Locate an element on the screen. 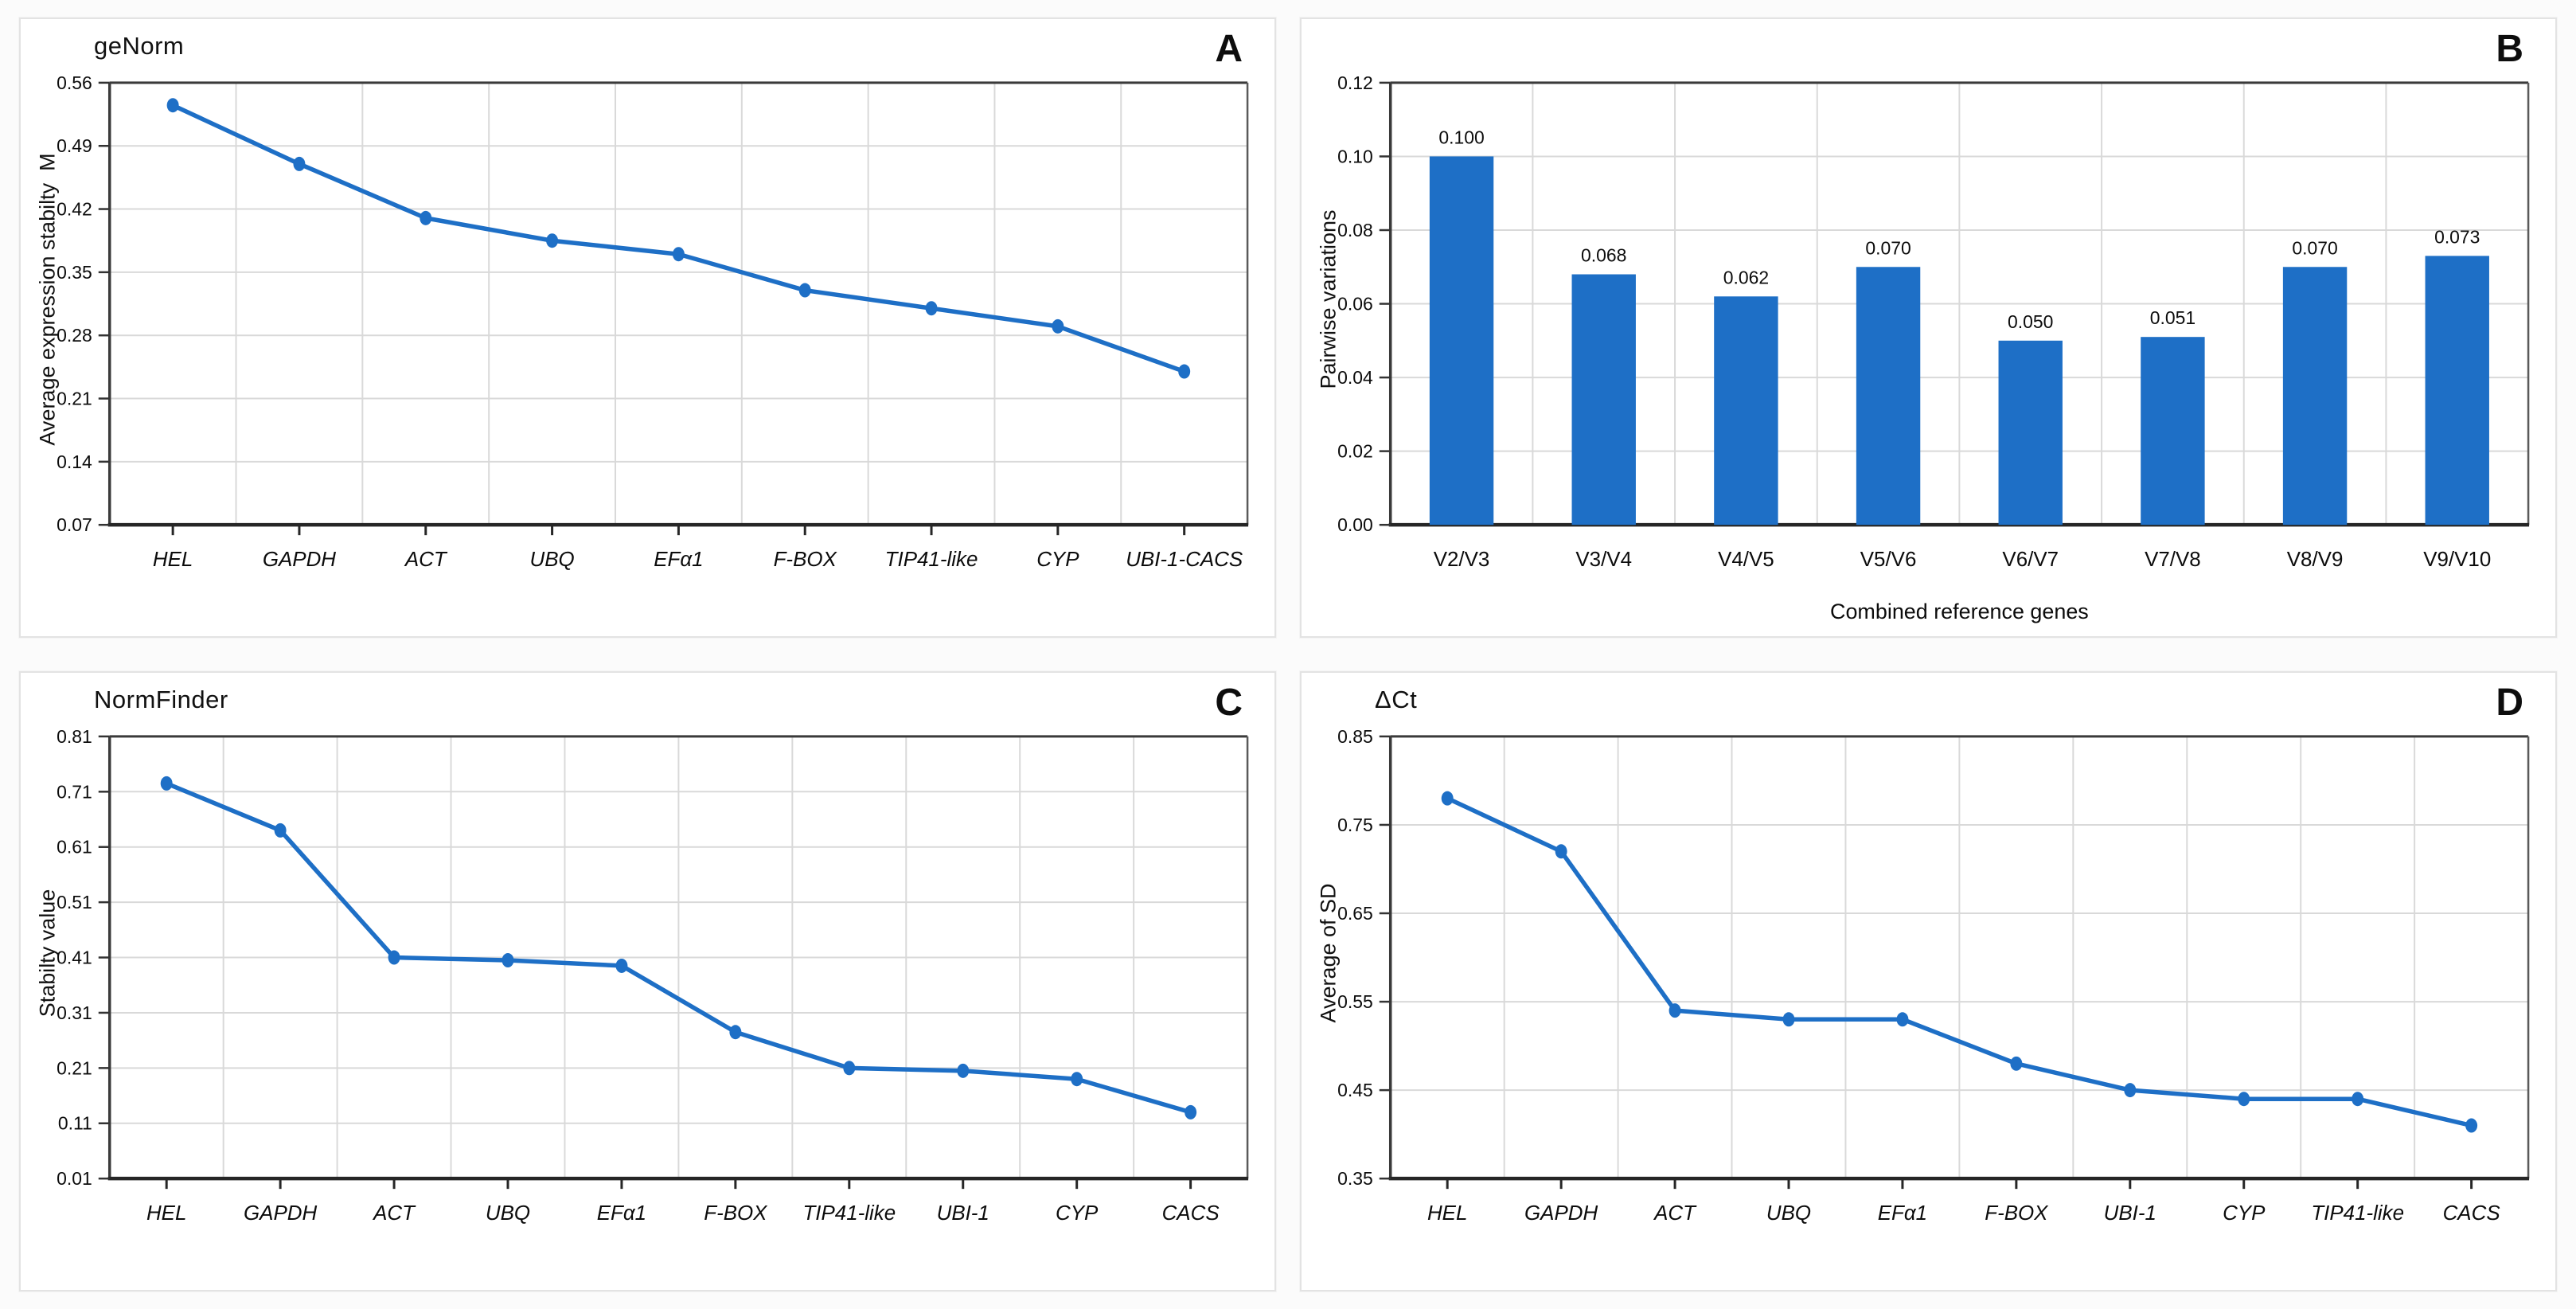 Image resolution: width=2576 pixels, height=1309 pixels. svg-text: 0.31 is located at coordinates (74, 1013).